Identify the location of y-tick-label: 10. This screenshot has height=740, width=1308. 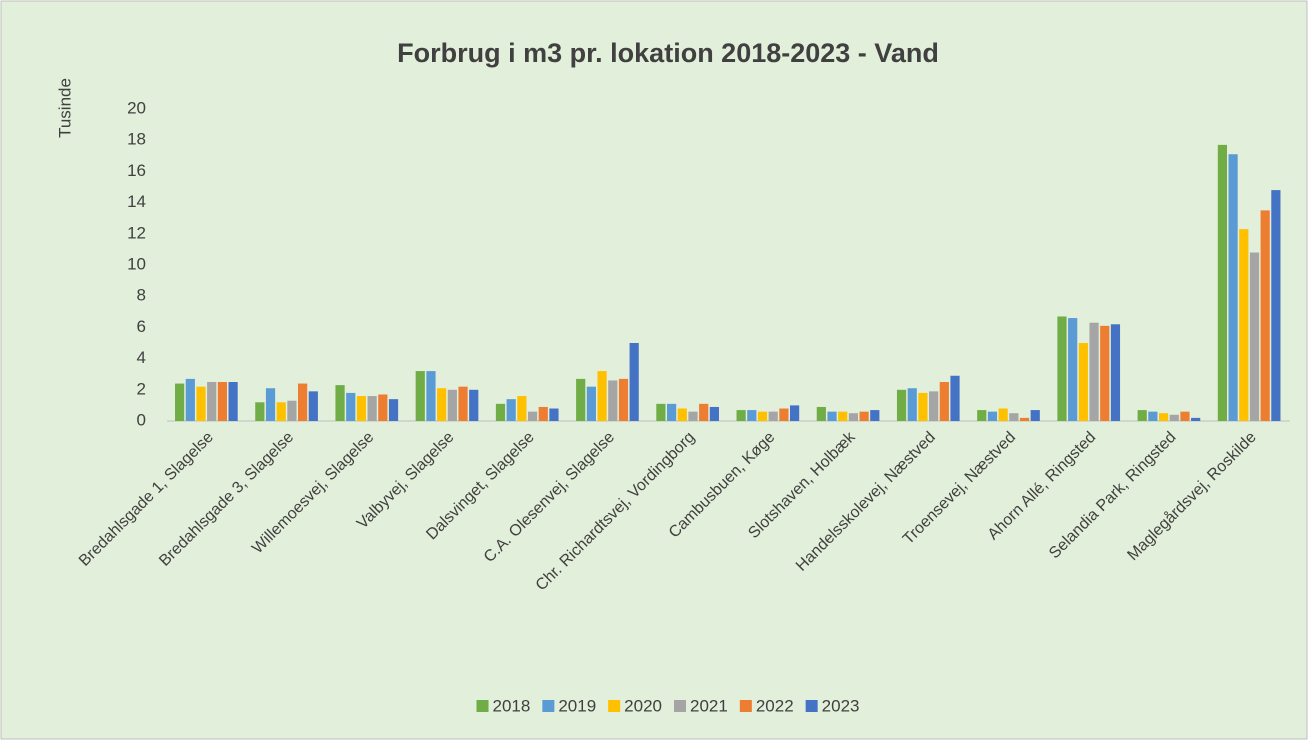
(136, 263).